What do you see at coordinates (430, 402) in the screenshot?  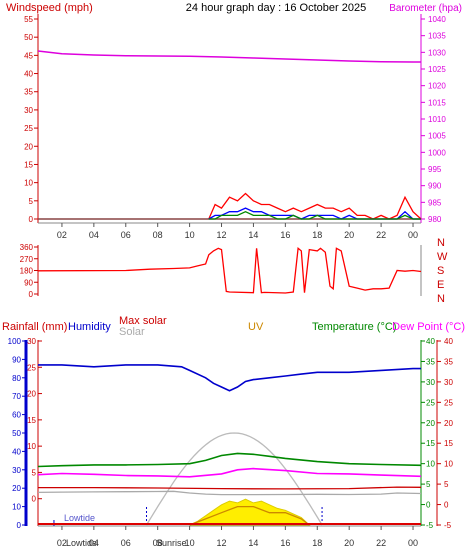 I see `temperature-tick-label: 25` at bounding box center [430, 402].